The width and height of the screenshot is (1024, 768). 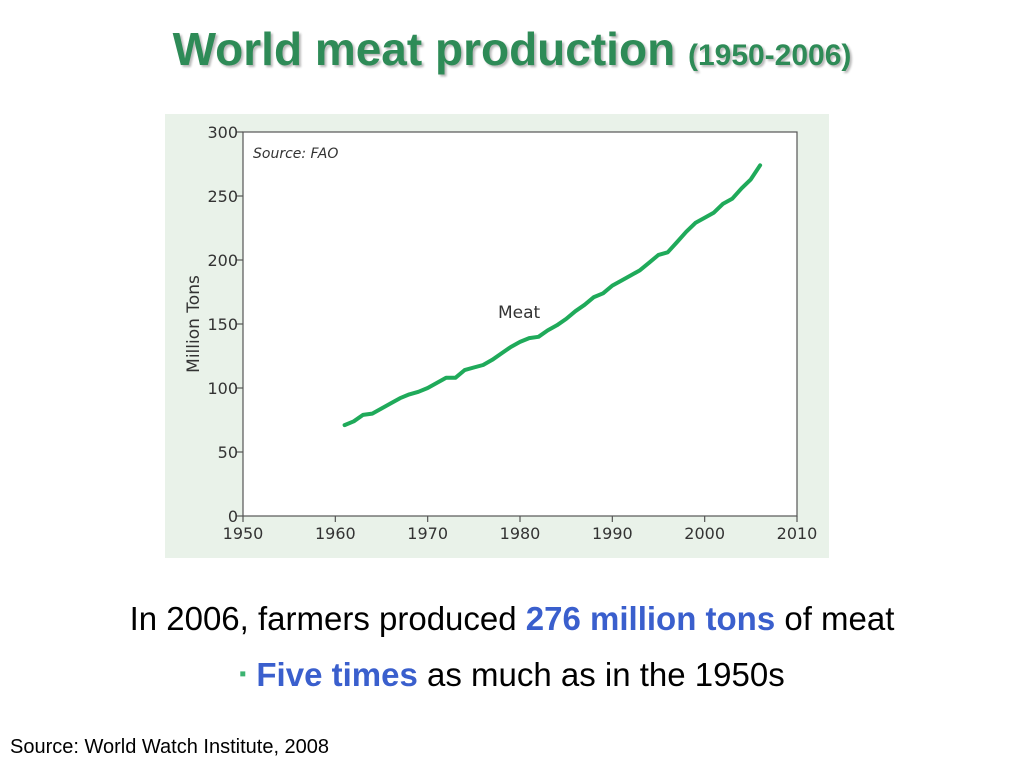 I want to click on slide-title: World meat production (1950-2006), so click(x=512, y=49).